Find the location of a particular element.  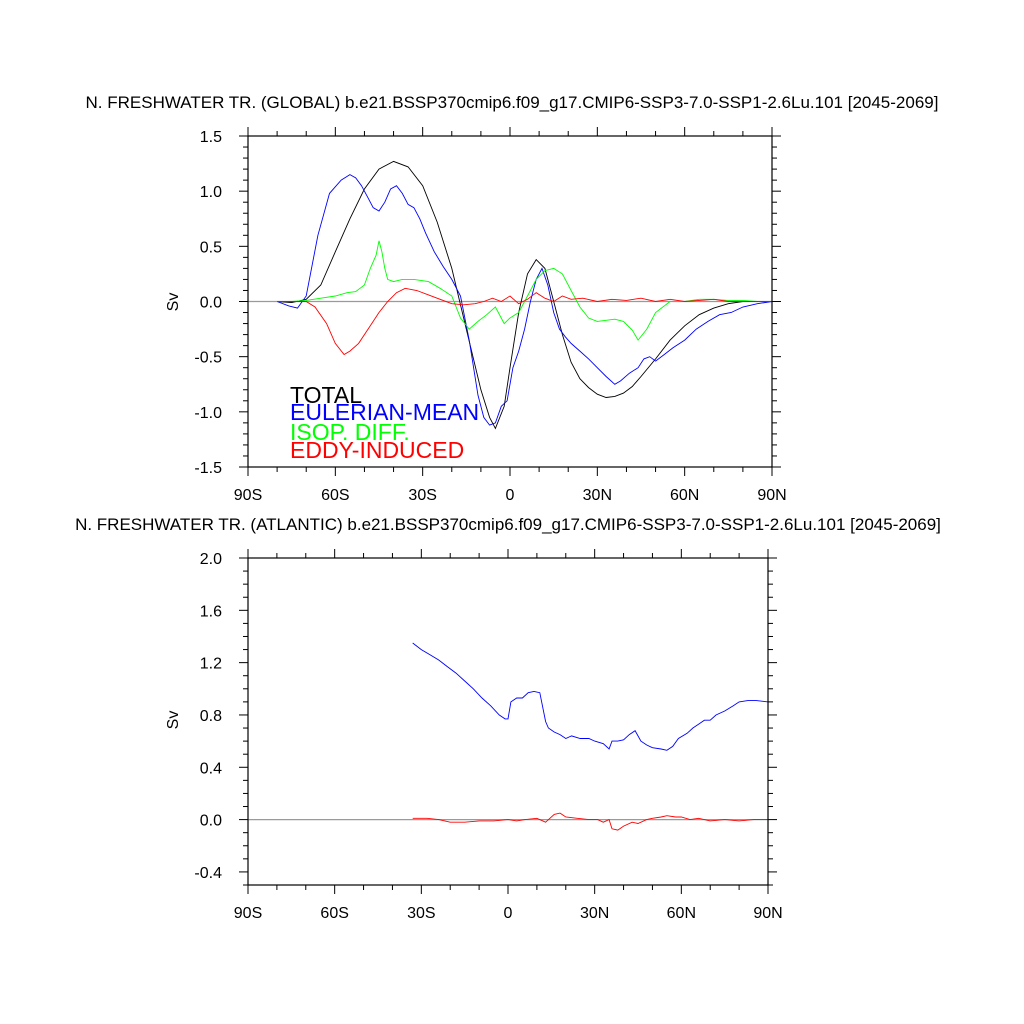

series-eulerian-mean-line-atlantic is located at coordinates (590, 696).